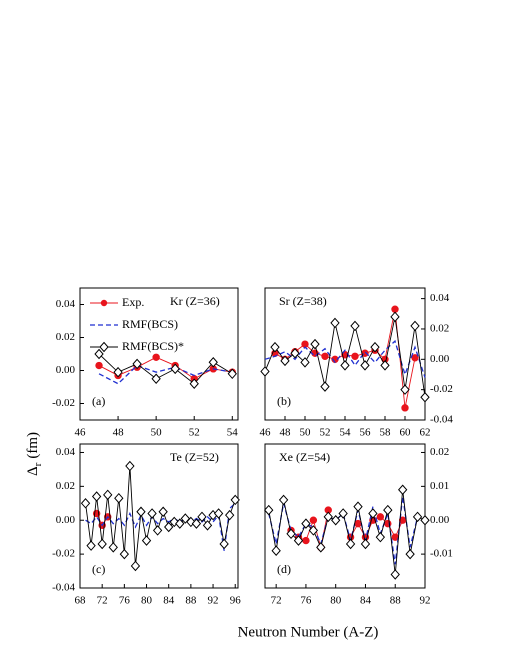  What do you see at coordinates (150, 324) in the screenshot?
I see `legend-label: RMF(BCS)` at bounding box center [150, 324].